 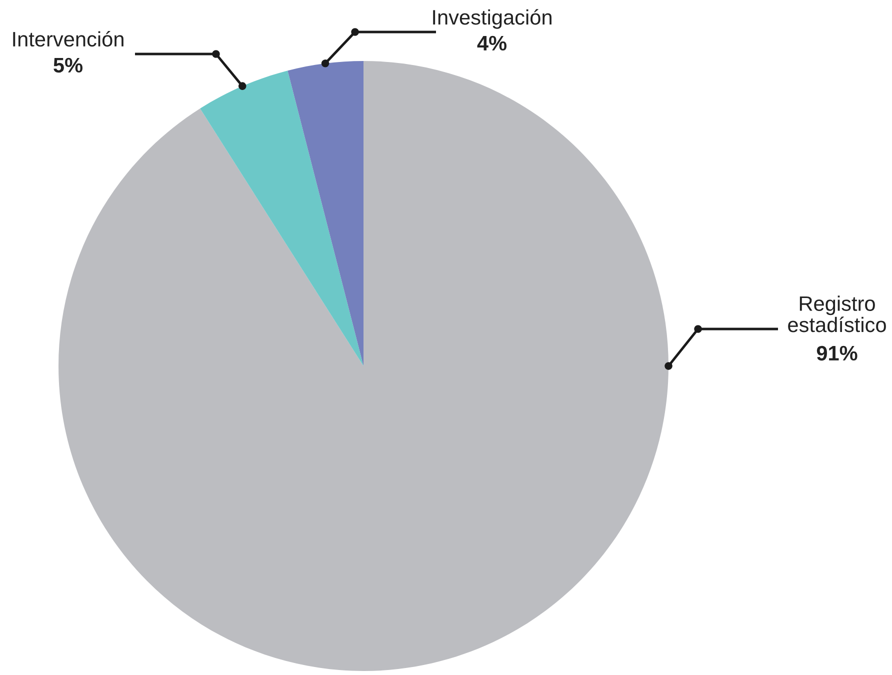 What do you see at coordinates (837, 353) in the screenshot?
I see `data-label: 91%` at bounding box center [837, 353].